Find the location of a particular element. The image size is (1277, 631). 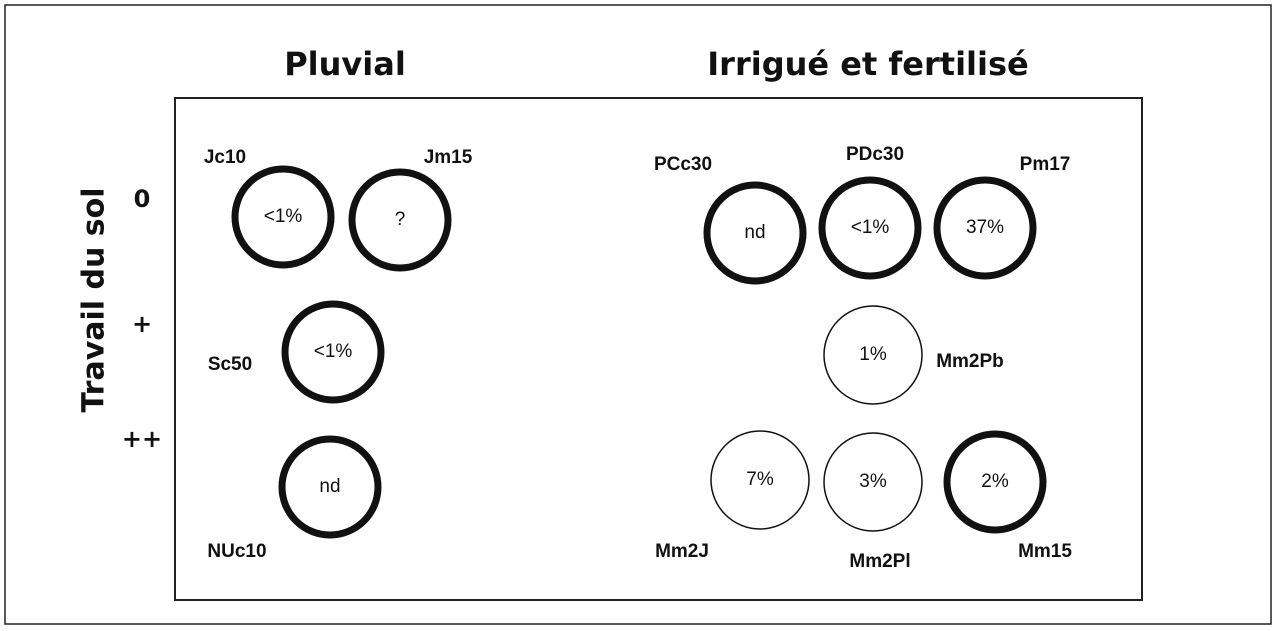

node-label: NUc10 is located at coordinates (236, 551).